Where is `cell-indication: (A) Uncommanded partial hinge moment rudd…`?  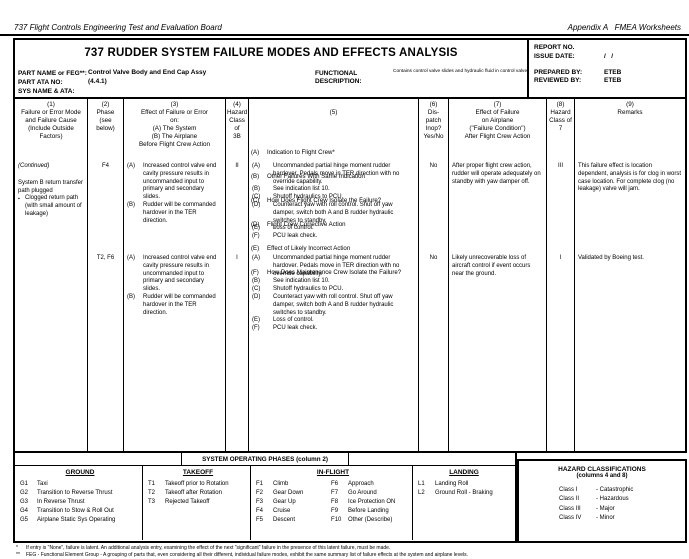 cell-indication: (A) Uncommanded partial hinge moment rudd… is located at coordinates (334, 305).